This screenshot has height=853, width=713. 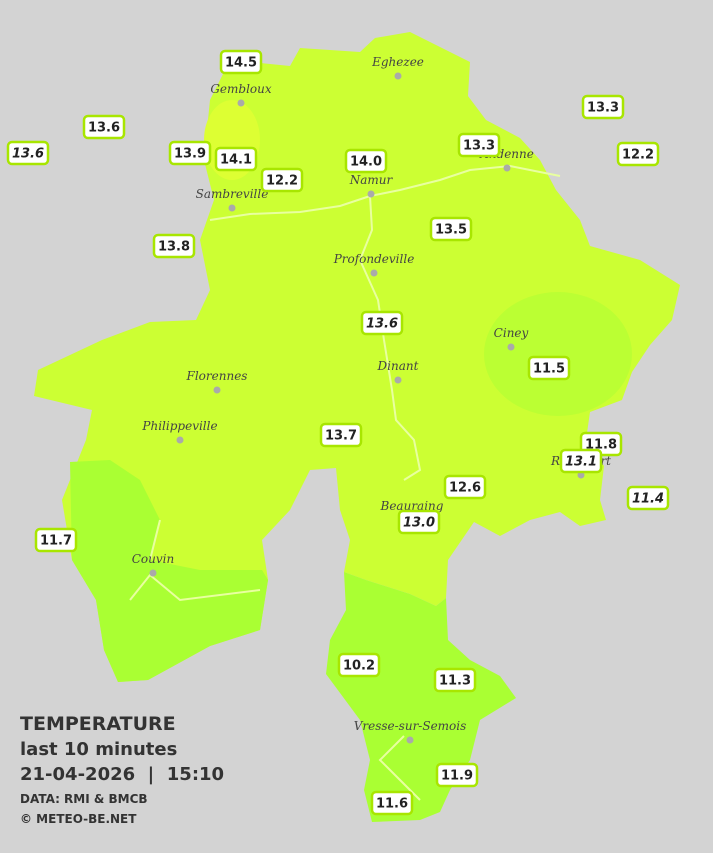 I want to click on station-temp: 14.0, so click(x=366, y=162).